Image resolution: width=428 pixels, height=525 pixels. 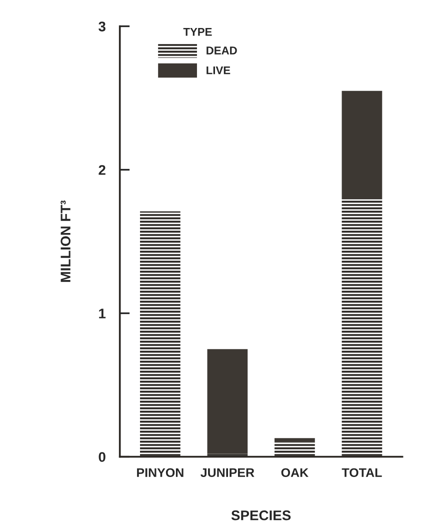 What do you see at coordinates (362, 473) in the screenshot?
I see `x-tick-label: TOTAL` at bounding box center [362, 473].